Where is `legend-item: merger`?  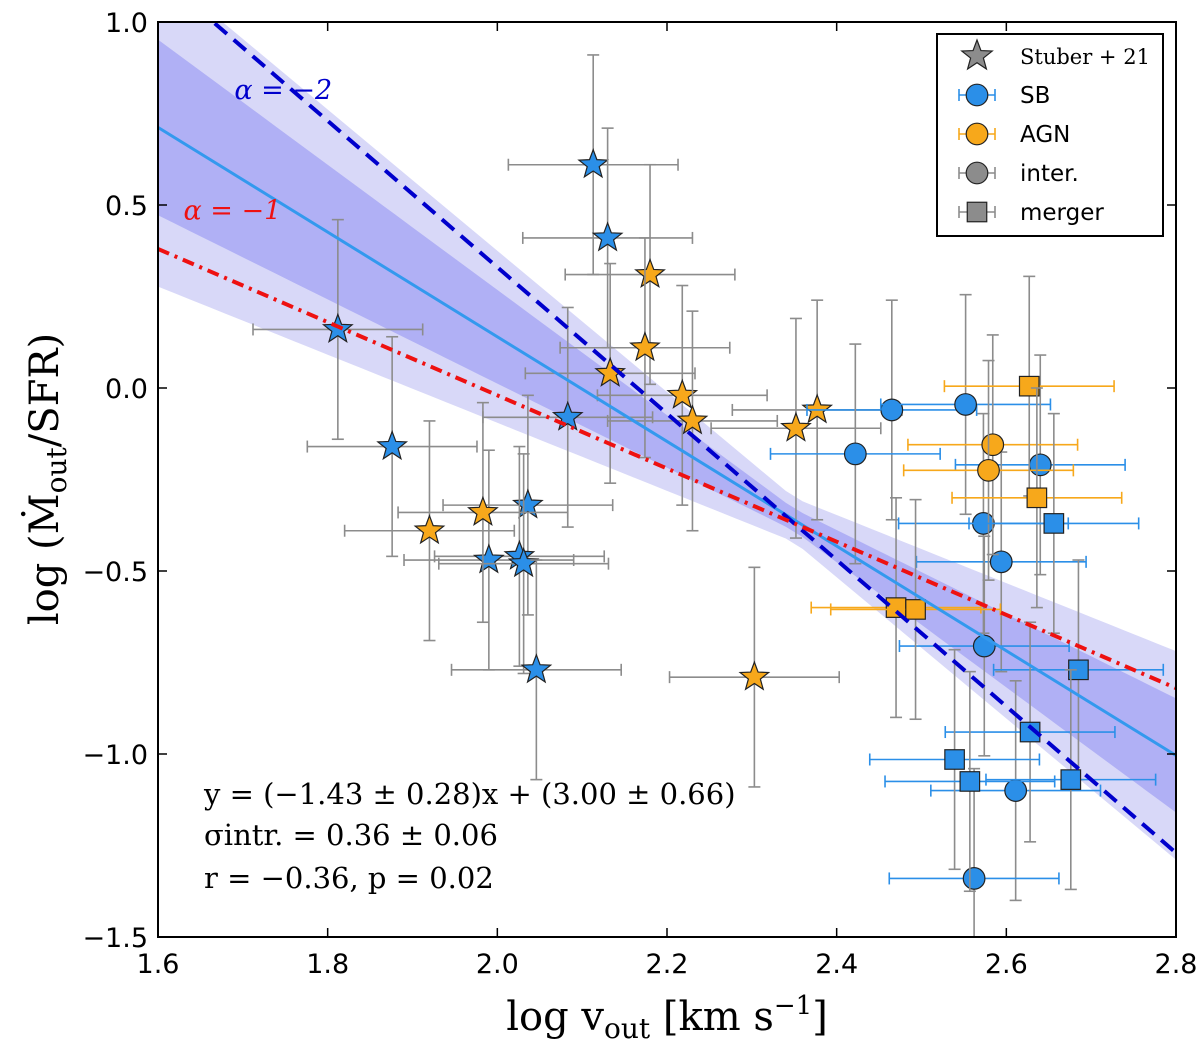 legend-item: merger is located at coordinates (1031, 213).